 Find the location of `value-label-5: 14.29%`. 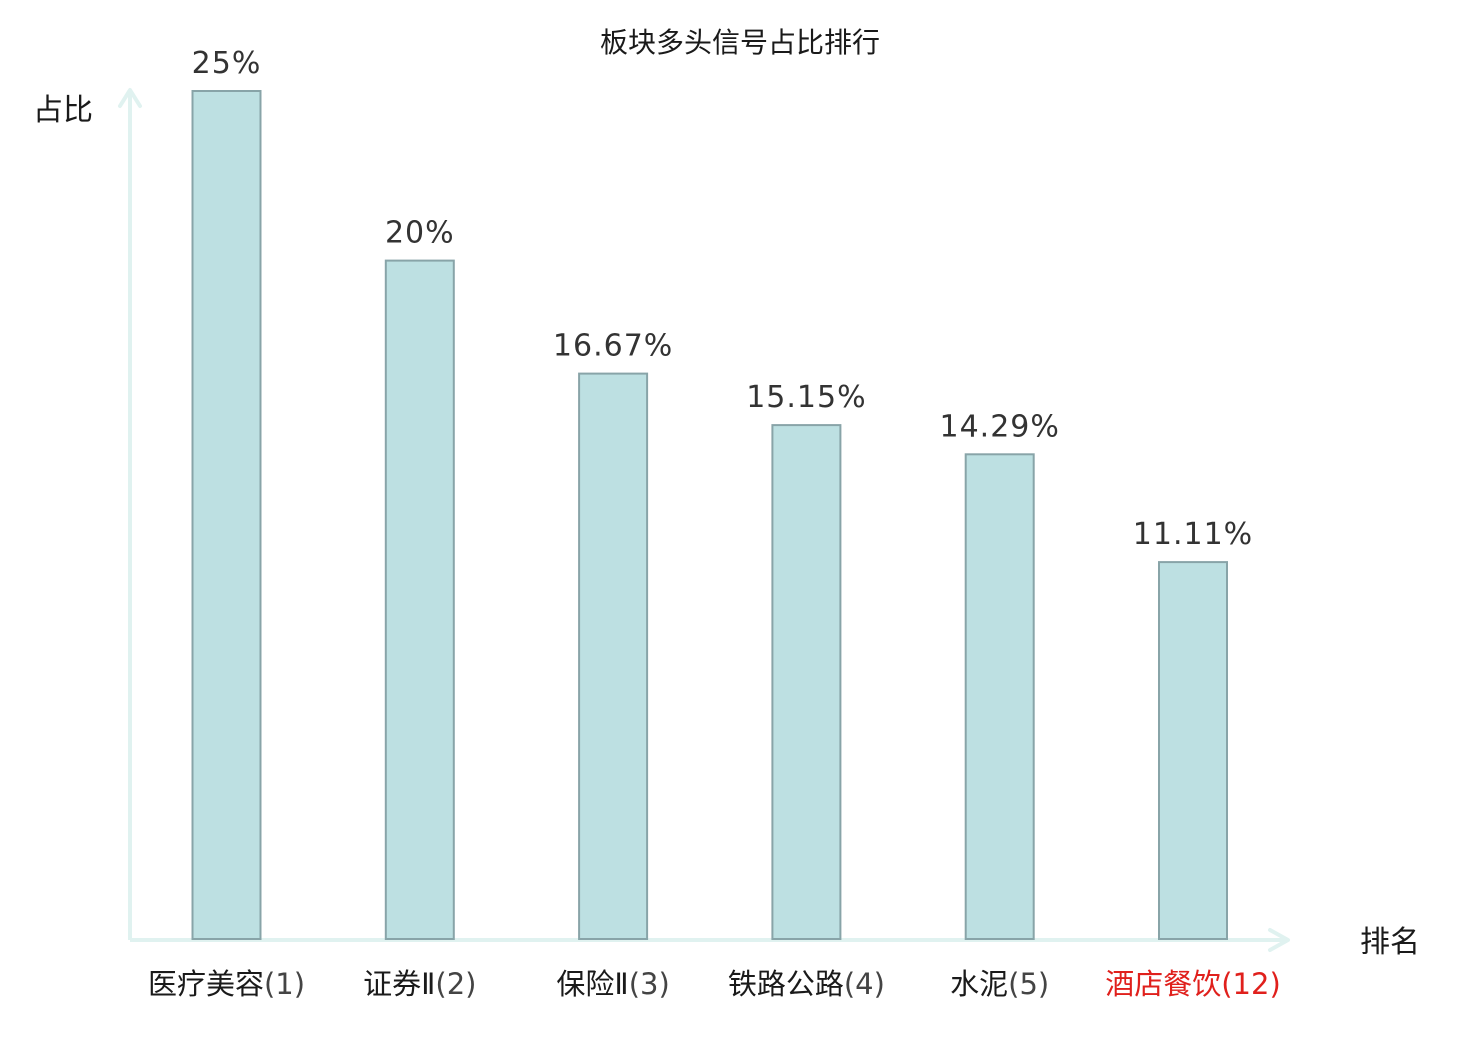

value-label-5: 14.29% is located at coordinates (1000, 426).